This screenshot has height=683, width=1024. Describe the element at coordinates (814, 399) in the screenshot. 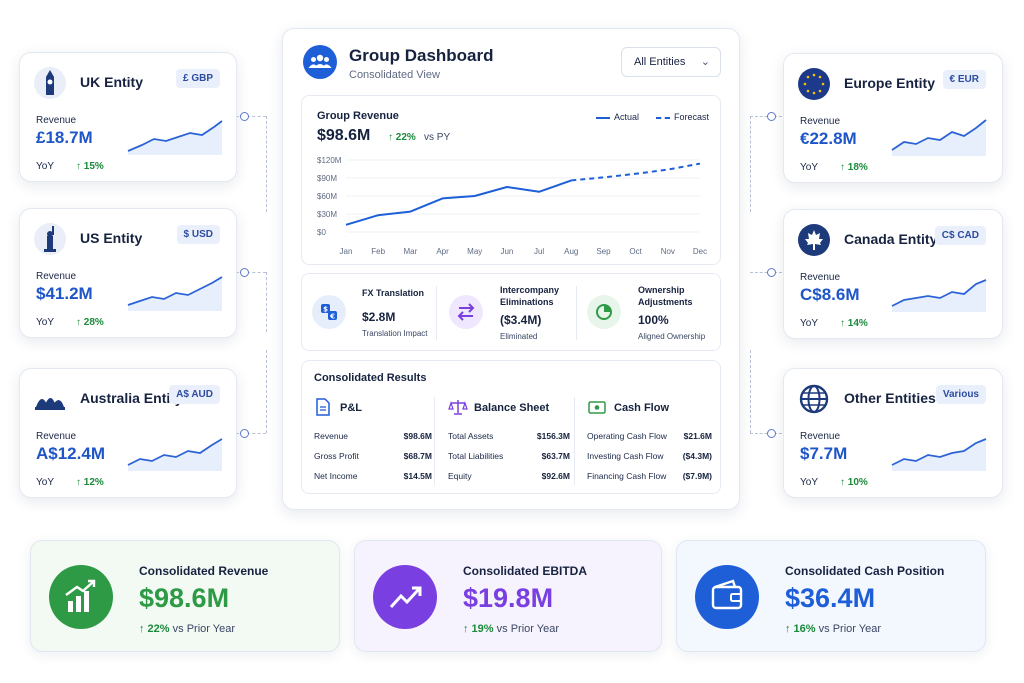

I see `globe-icon` at that location.